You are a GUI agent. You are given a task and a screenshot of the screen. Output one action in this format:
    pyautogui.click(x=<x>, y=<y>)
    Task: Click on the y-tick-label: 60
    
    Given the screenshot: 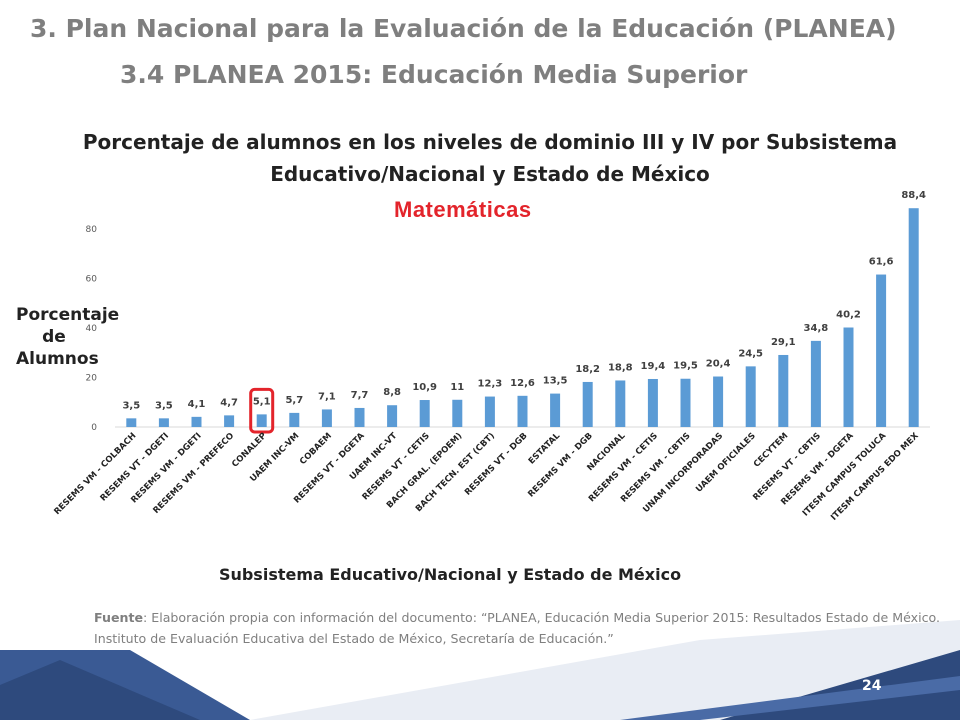 What is the action you would take?
    pyautogui.click(x=92, y=280)
    